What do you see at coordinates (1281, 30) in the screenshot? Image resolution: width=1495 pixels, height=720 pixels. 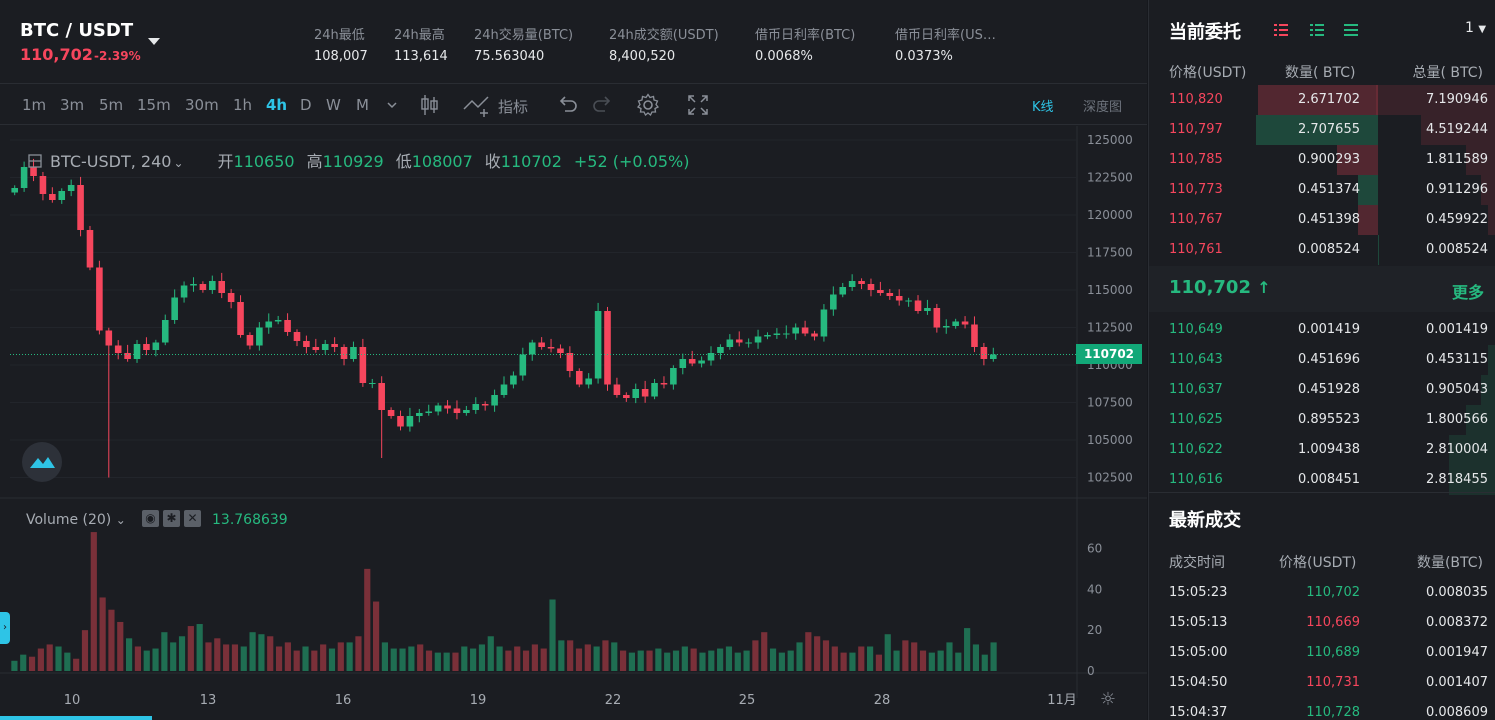 I see `orderbook-both-view-icon` at bounding box center [1281, 30].